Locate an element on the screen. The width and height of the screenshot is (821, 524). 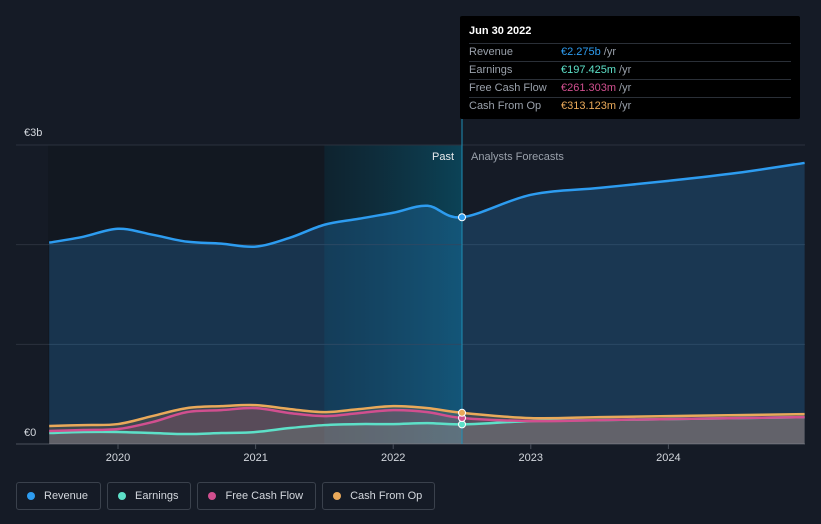
earnings-area is located at coordinates (427, 430).